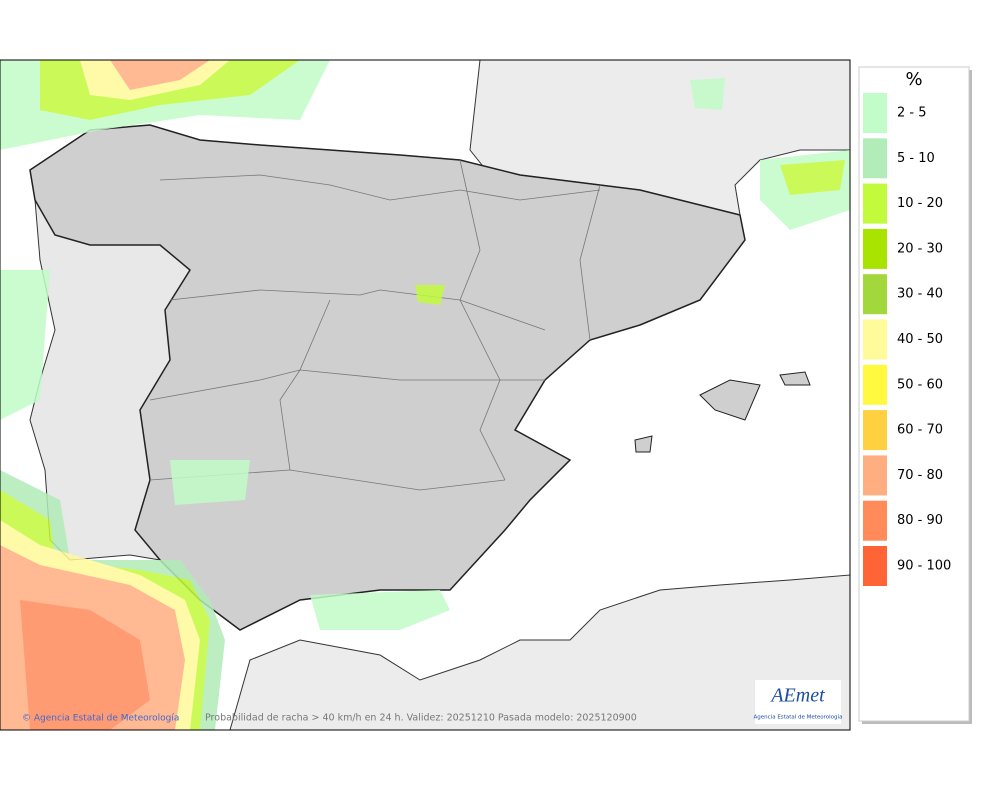 The image size is (1000, 794). Describe the element at coordinates (916, 158) in the screenshot. I see `legend-label: 5 - 10` at that location.